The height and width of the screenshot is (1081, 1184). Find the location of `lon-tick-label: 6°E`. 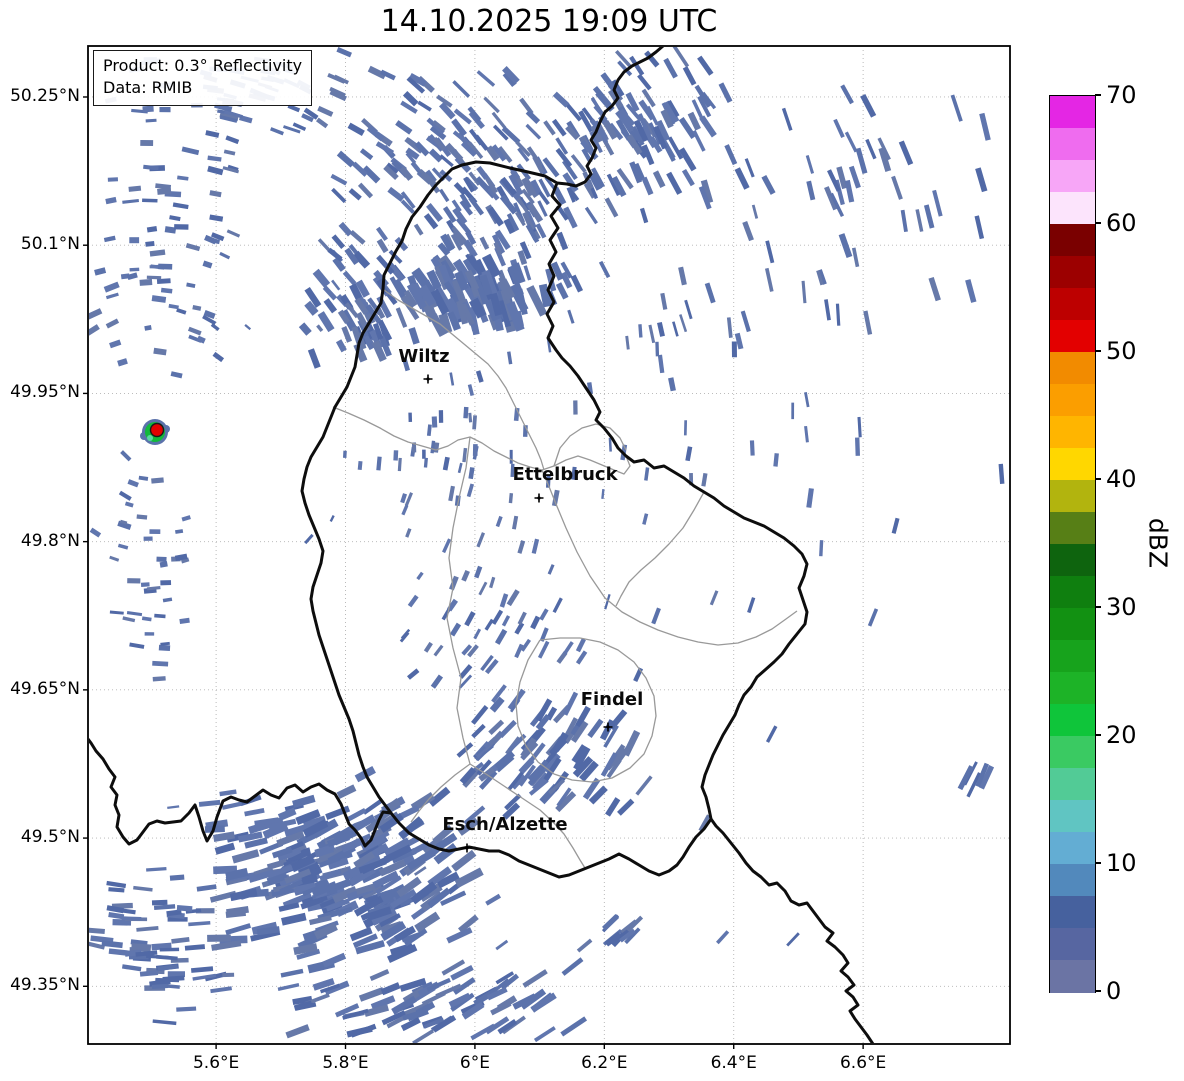

lon-tick-label: 6°E is located at coordinates (474, 1063).